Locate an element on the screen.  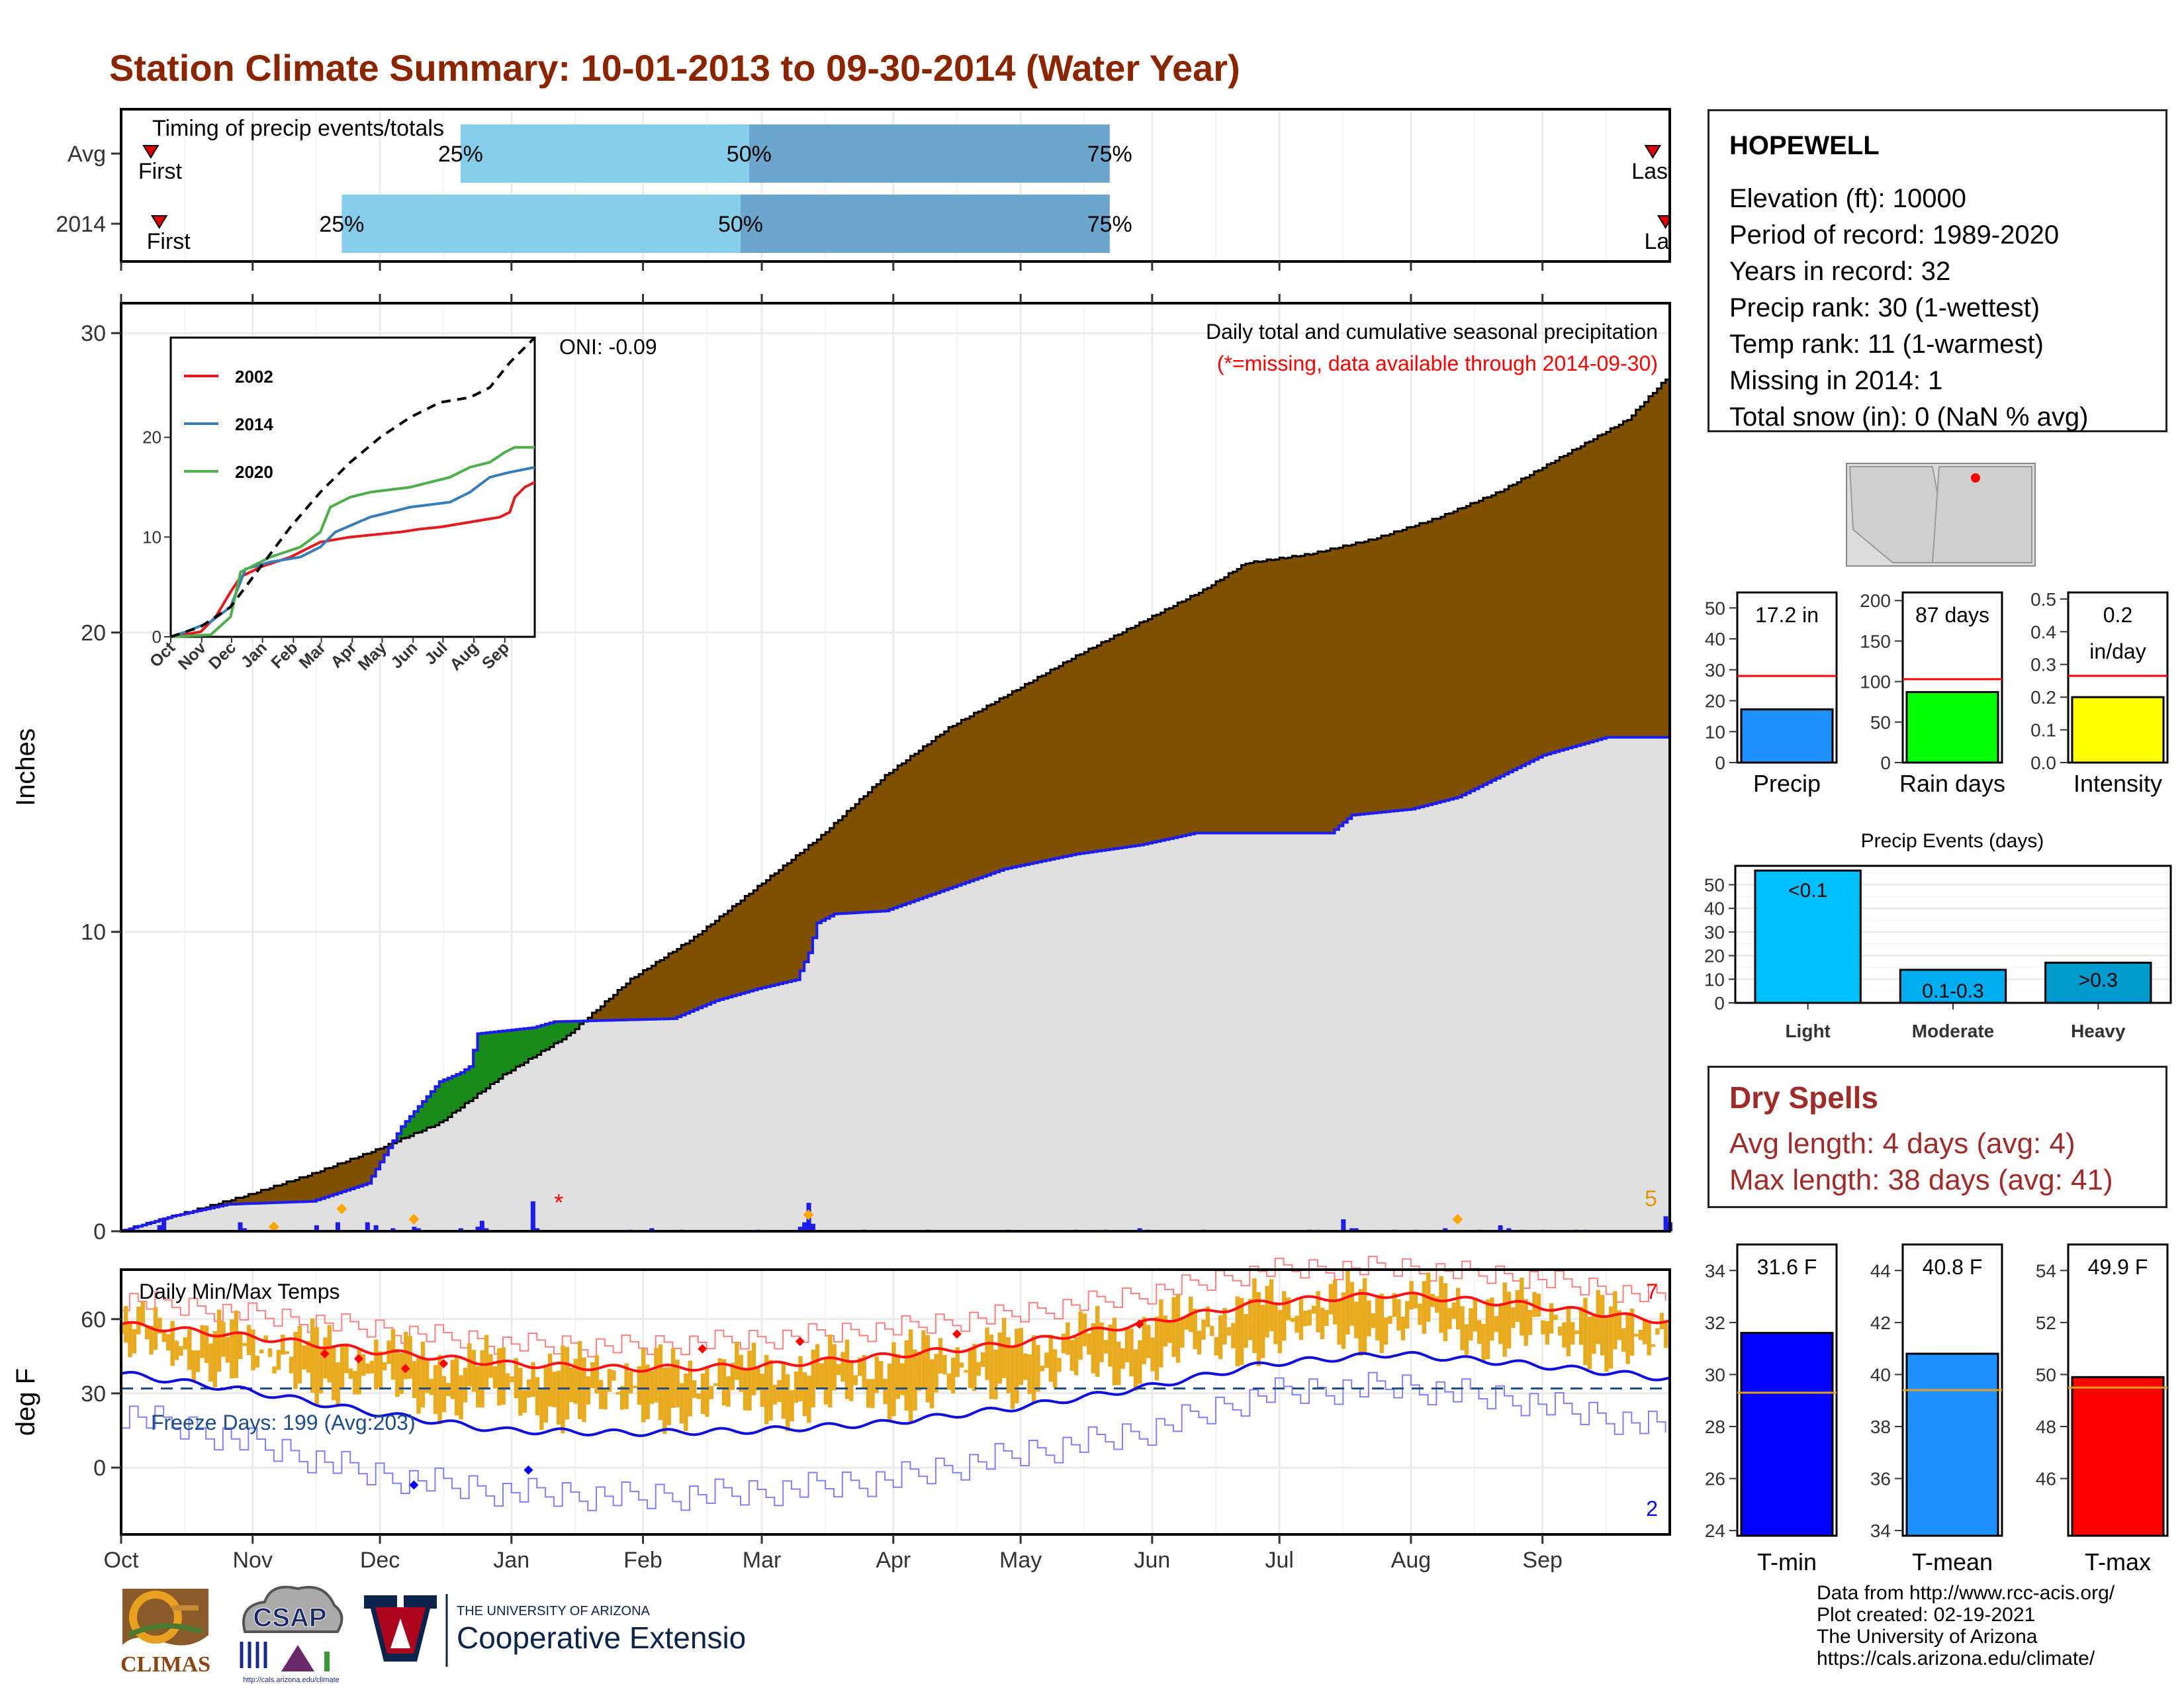
mini-y-tick-label: 50 is located at coordinates (1880, 722).